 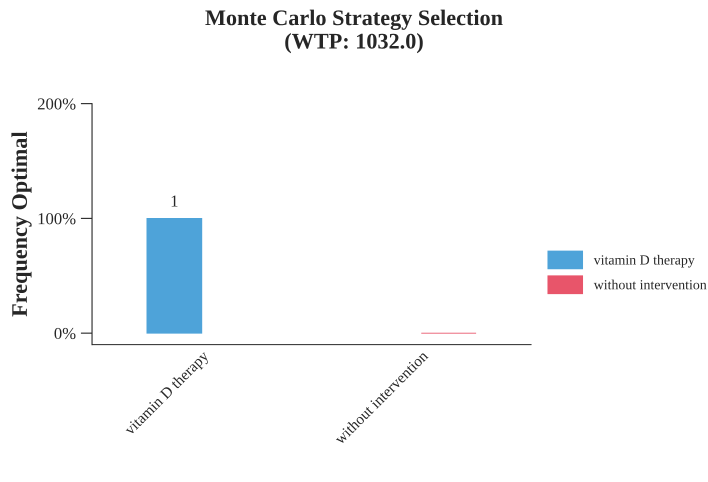 What do you see at coordinates (57, 104) in the screenshot?
I see `y-tick-label: 200%` at bounding box center [57, 104].